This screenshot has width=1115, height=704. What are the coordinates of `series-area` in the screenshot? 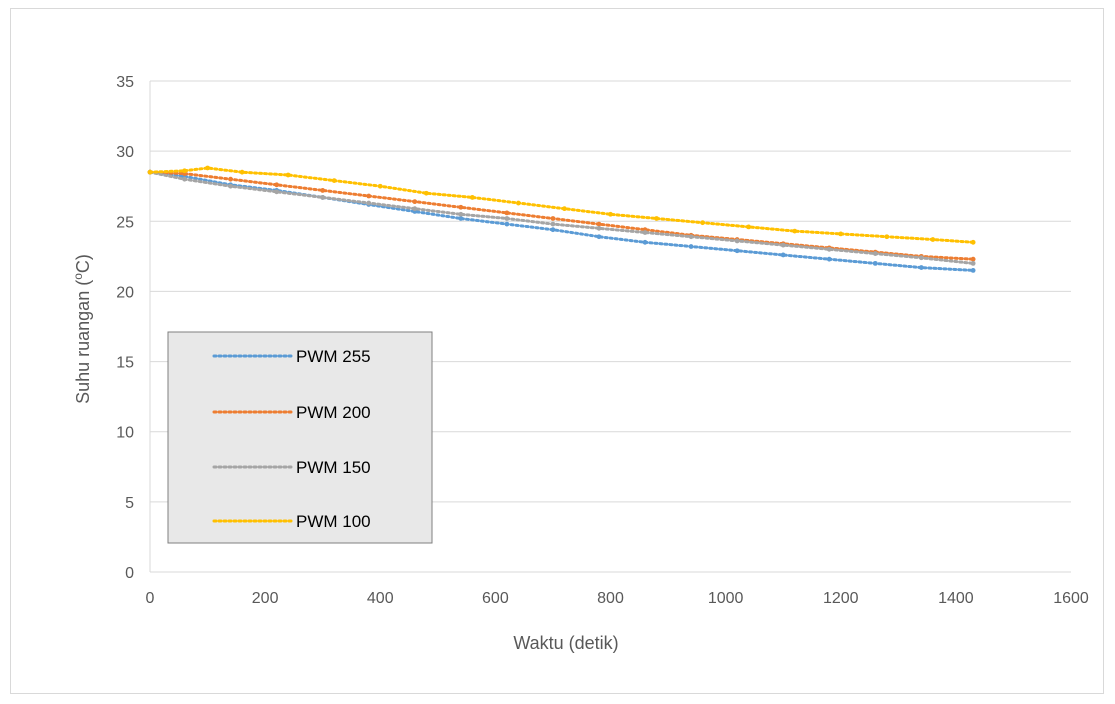 It's located at (561, 219).